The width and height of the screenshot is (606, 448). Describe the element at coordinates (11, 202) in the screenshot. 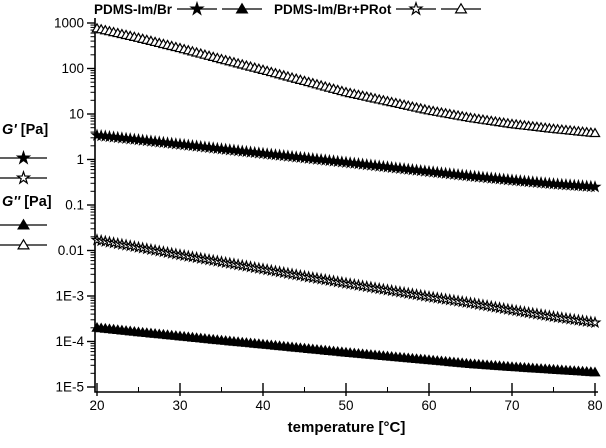

I see `g-doubleprime-symbol: G''` at that location.